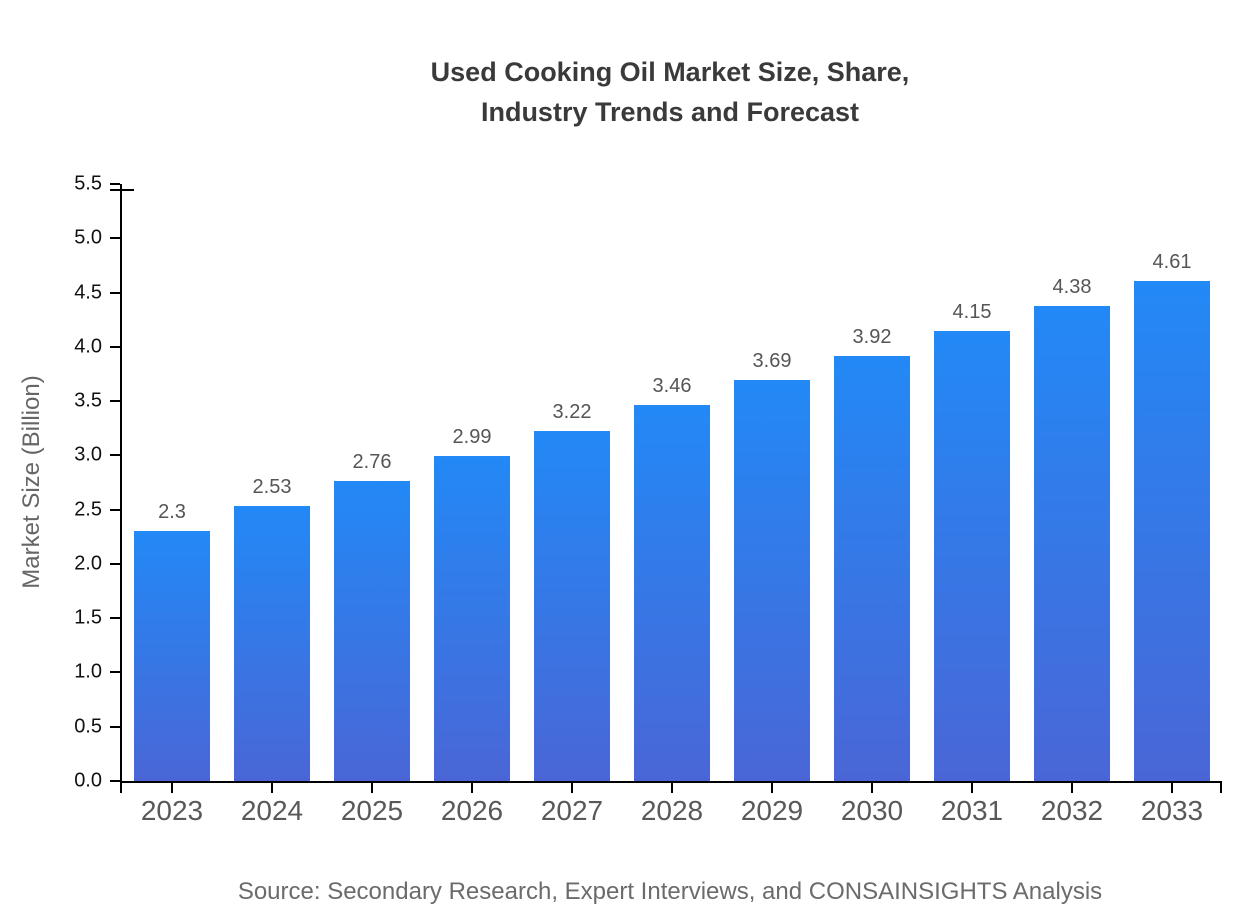 The image size is (1260, 920). I want to click on y-tick-label: 3.5, so click(88, 400).